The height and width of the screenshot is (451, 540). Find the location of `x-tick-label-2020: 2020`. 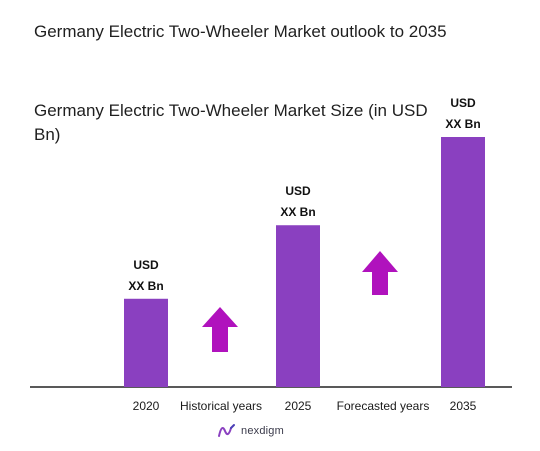

x-tick-label-2020: 2020 is located at coordinates (146, 406).